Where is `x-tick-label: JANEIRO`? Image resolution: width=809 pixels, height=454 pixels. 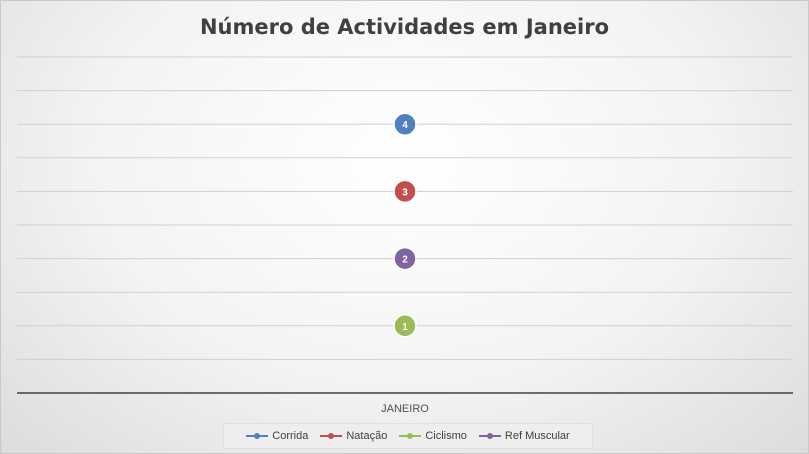 x-tick-label: JANEIRO is located at coordinates (405, 409).